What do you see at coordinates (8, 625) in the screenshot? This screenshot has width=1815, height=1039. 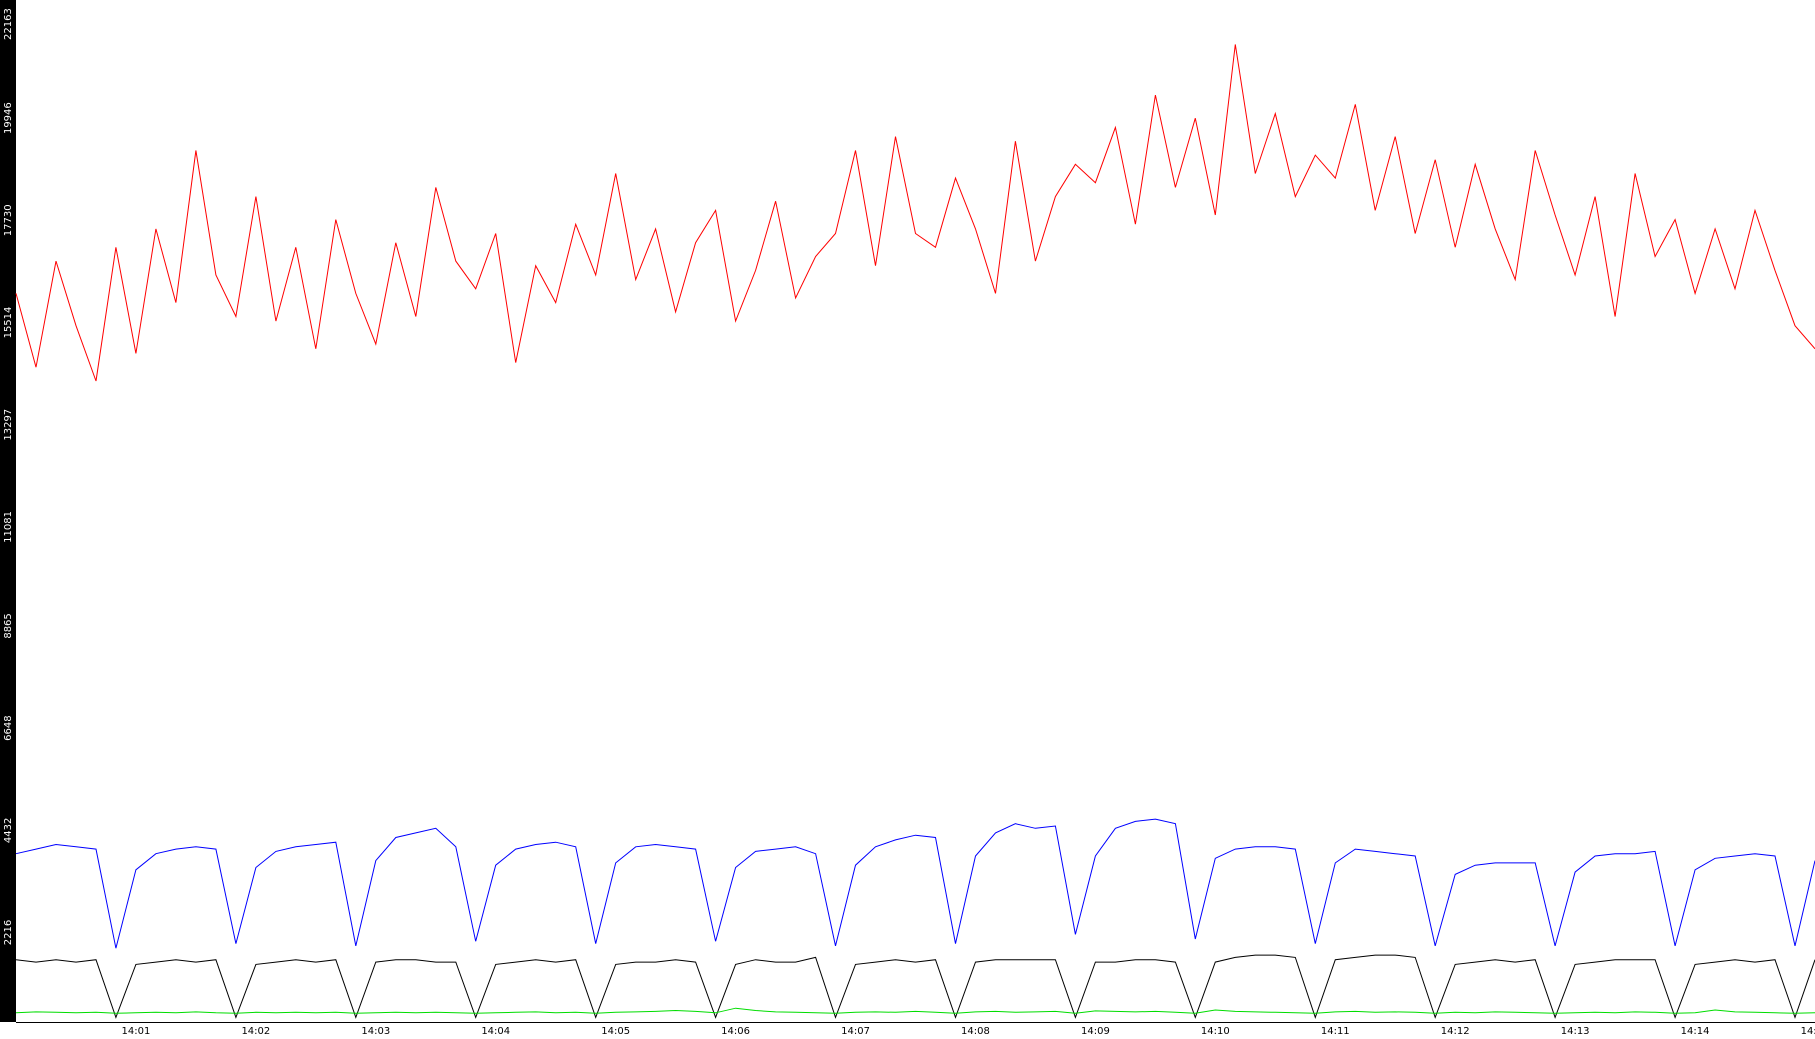 I see `y-tick-label: 8865` at bounding box center [8, 625].